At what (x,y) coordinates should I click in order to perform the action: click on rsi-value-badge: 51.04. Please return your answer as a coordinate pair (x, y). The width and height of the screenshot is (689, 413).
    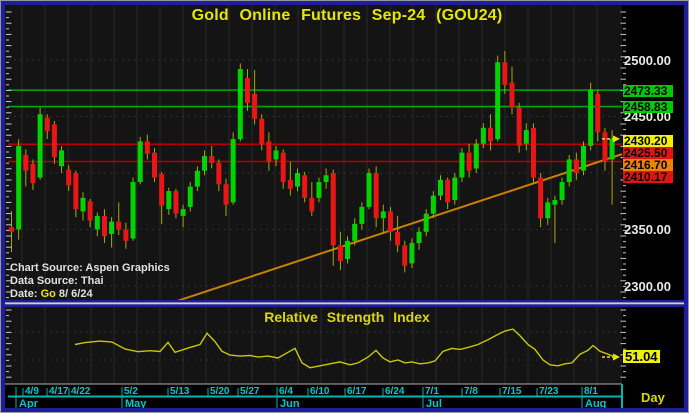
    Looking at the image, I should click on (641, 356).